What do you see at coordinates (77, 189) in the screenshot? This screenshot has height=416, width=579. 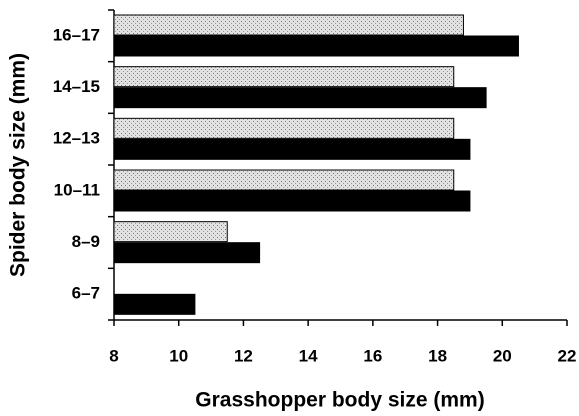 I see `y-tick-label: 10–11` at bounding box center [77, 189].